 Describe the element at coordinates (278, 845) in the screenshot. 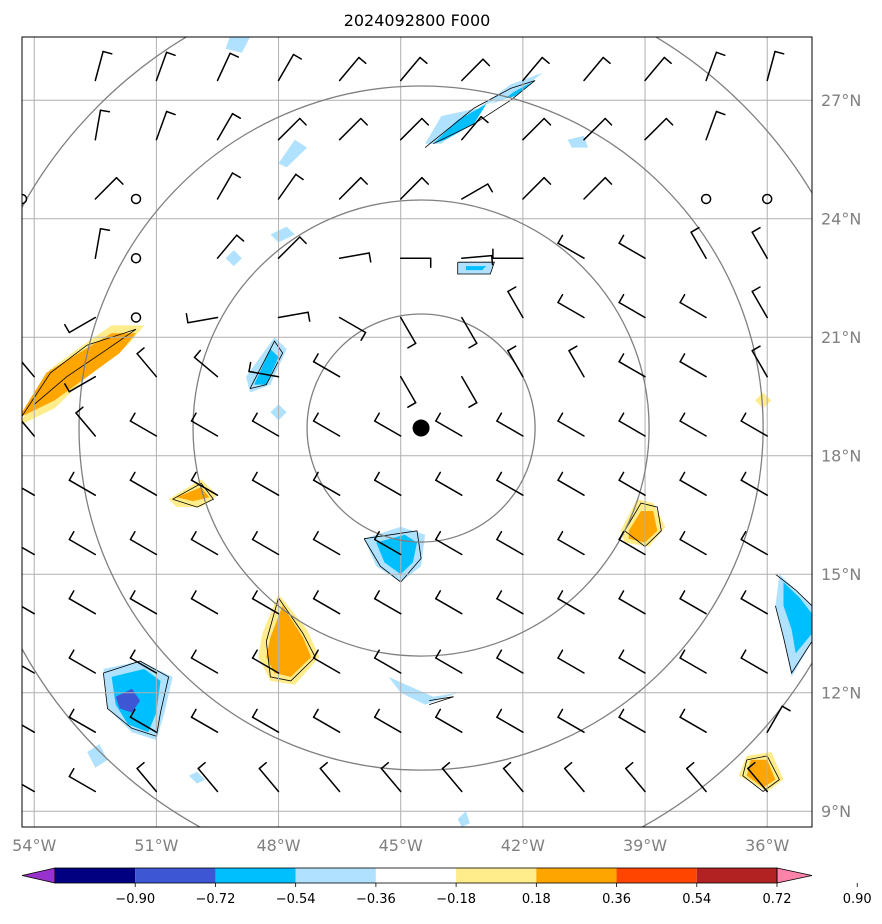

I see `lon-tick-label: 48°W` at that location.